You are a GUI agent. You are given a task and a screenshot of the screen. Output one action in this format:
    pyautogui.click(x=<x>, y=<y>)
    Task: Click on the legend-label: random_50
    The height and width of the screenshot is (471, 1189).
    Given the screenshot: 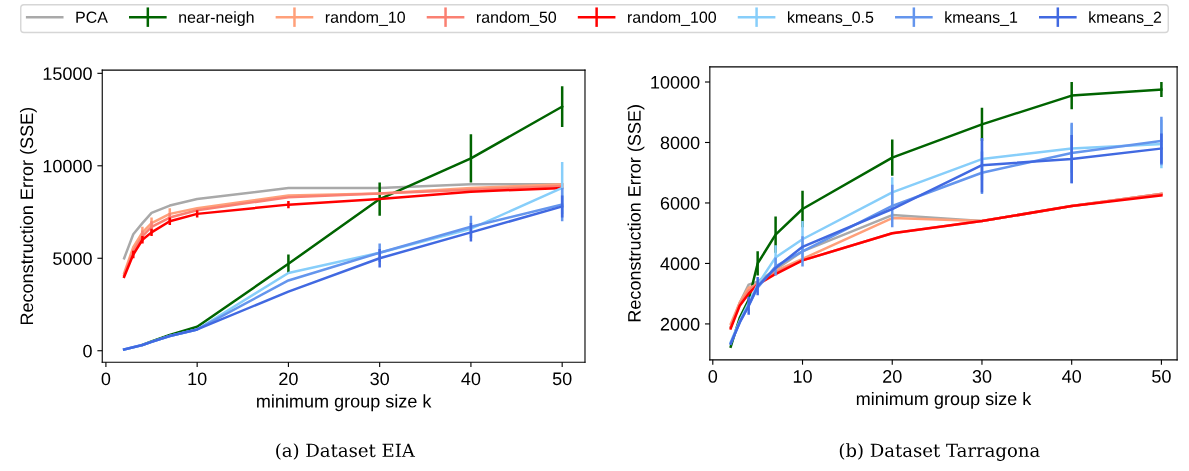 What is the action you would take?
    pyautogui.click(x=516, y=18)
    